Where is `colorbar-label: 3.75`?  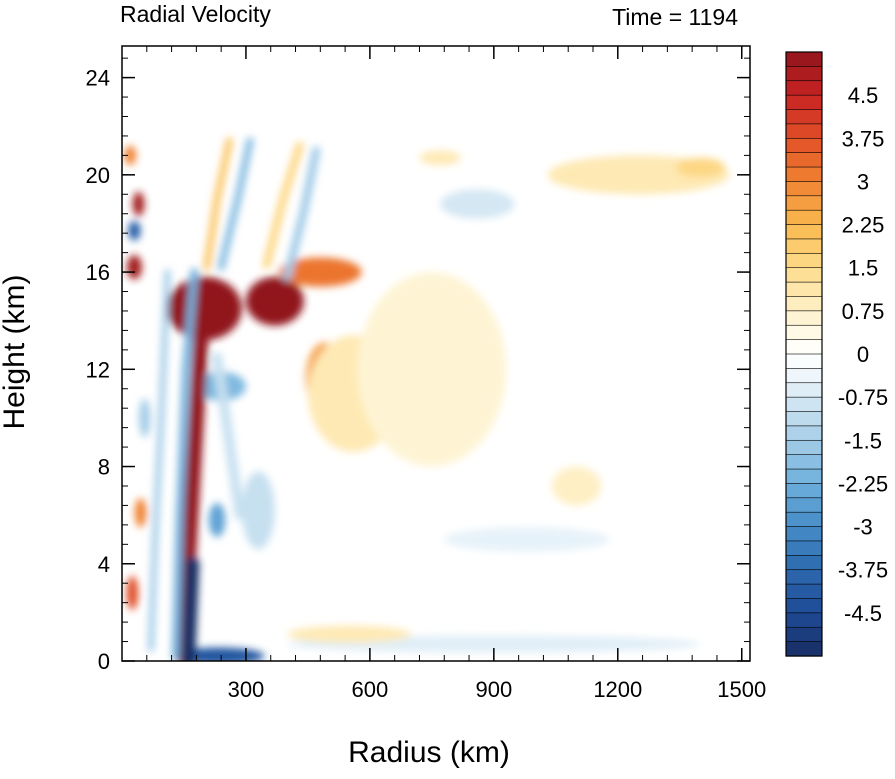 colorbar-label: 3.75 is located at coordinates (863, 138).